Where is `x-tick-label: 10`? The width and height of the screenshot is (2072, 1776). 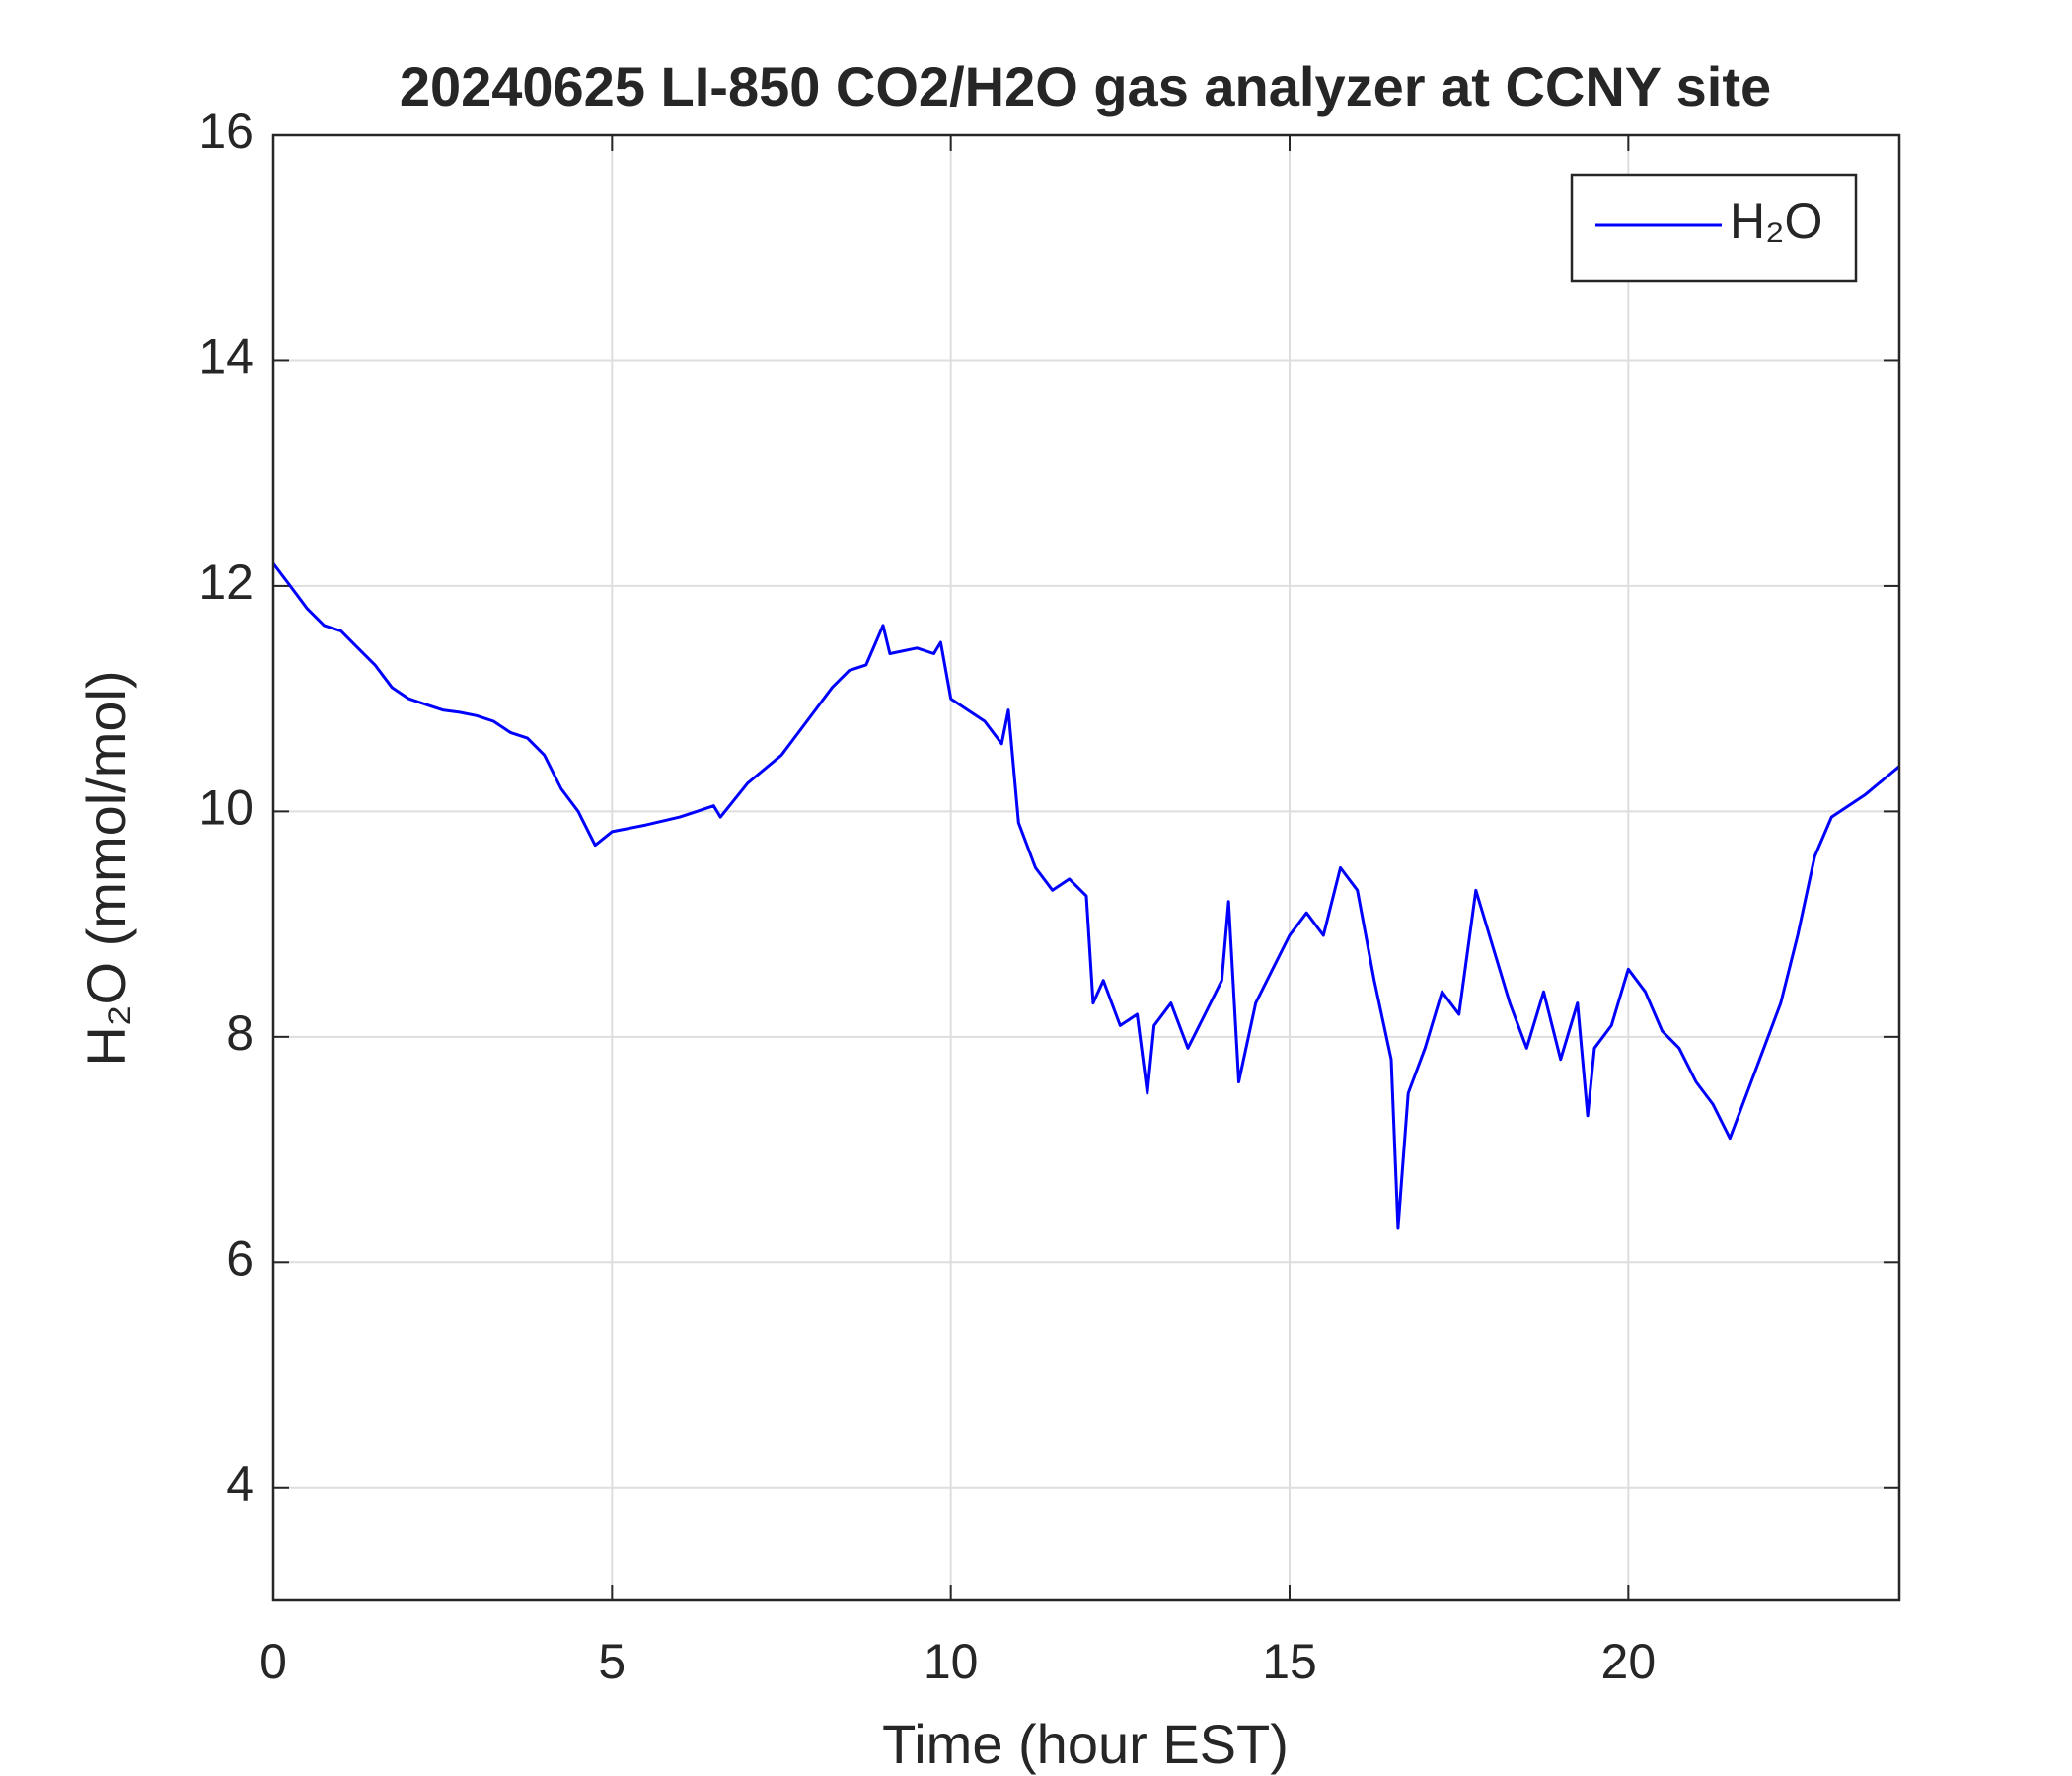
x-tick-label: 10 is located at coordinates (952, 1662).